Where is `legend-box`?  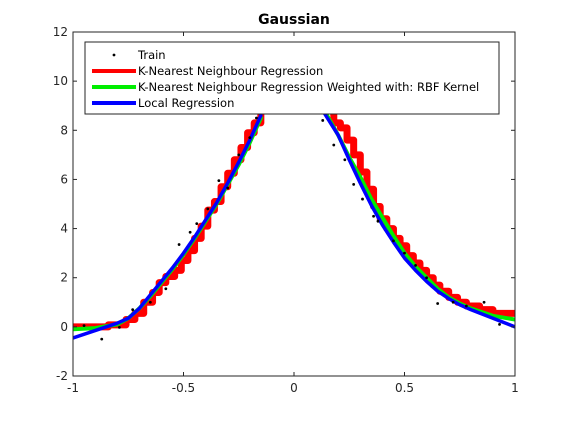
legend-box is located at coordinates (292, 78).